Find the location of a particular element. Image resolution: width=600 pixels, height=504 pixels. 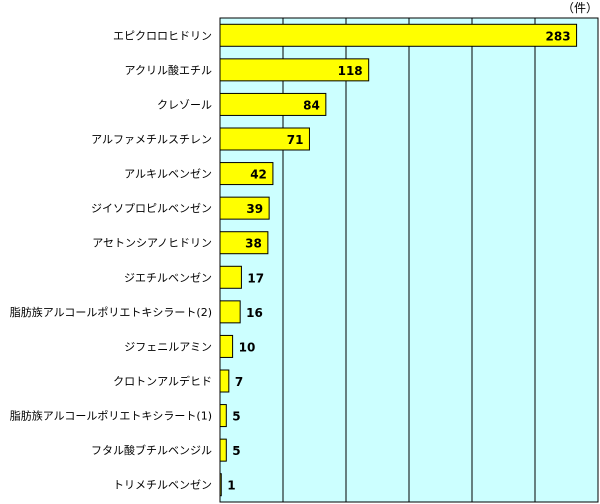

category-label: クレゾール is located at coordinates (184, 104).